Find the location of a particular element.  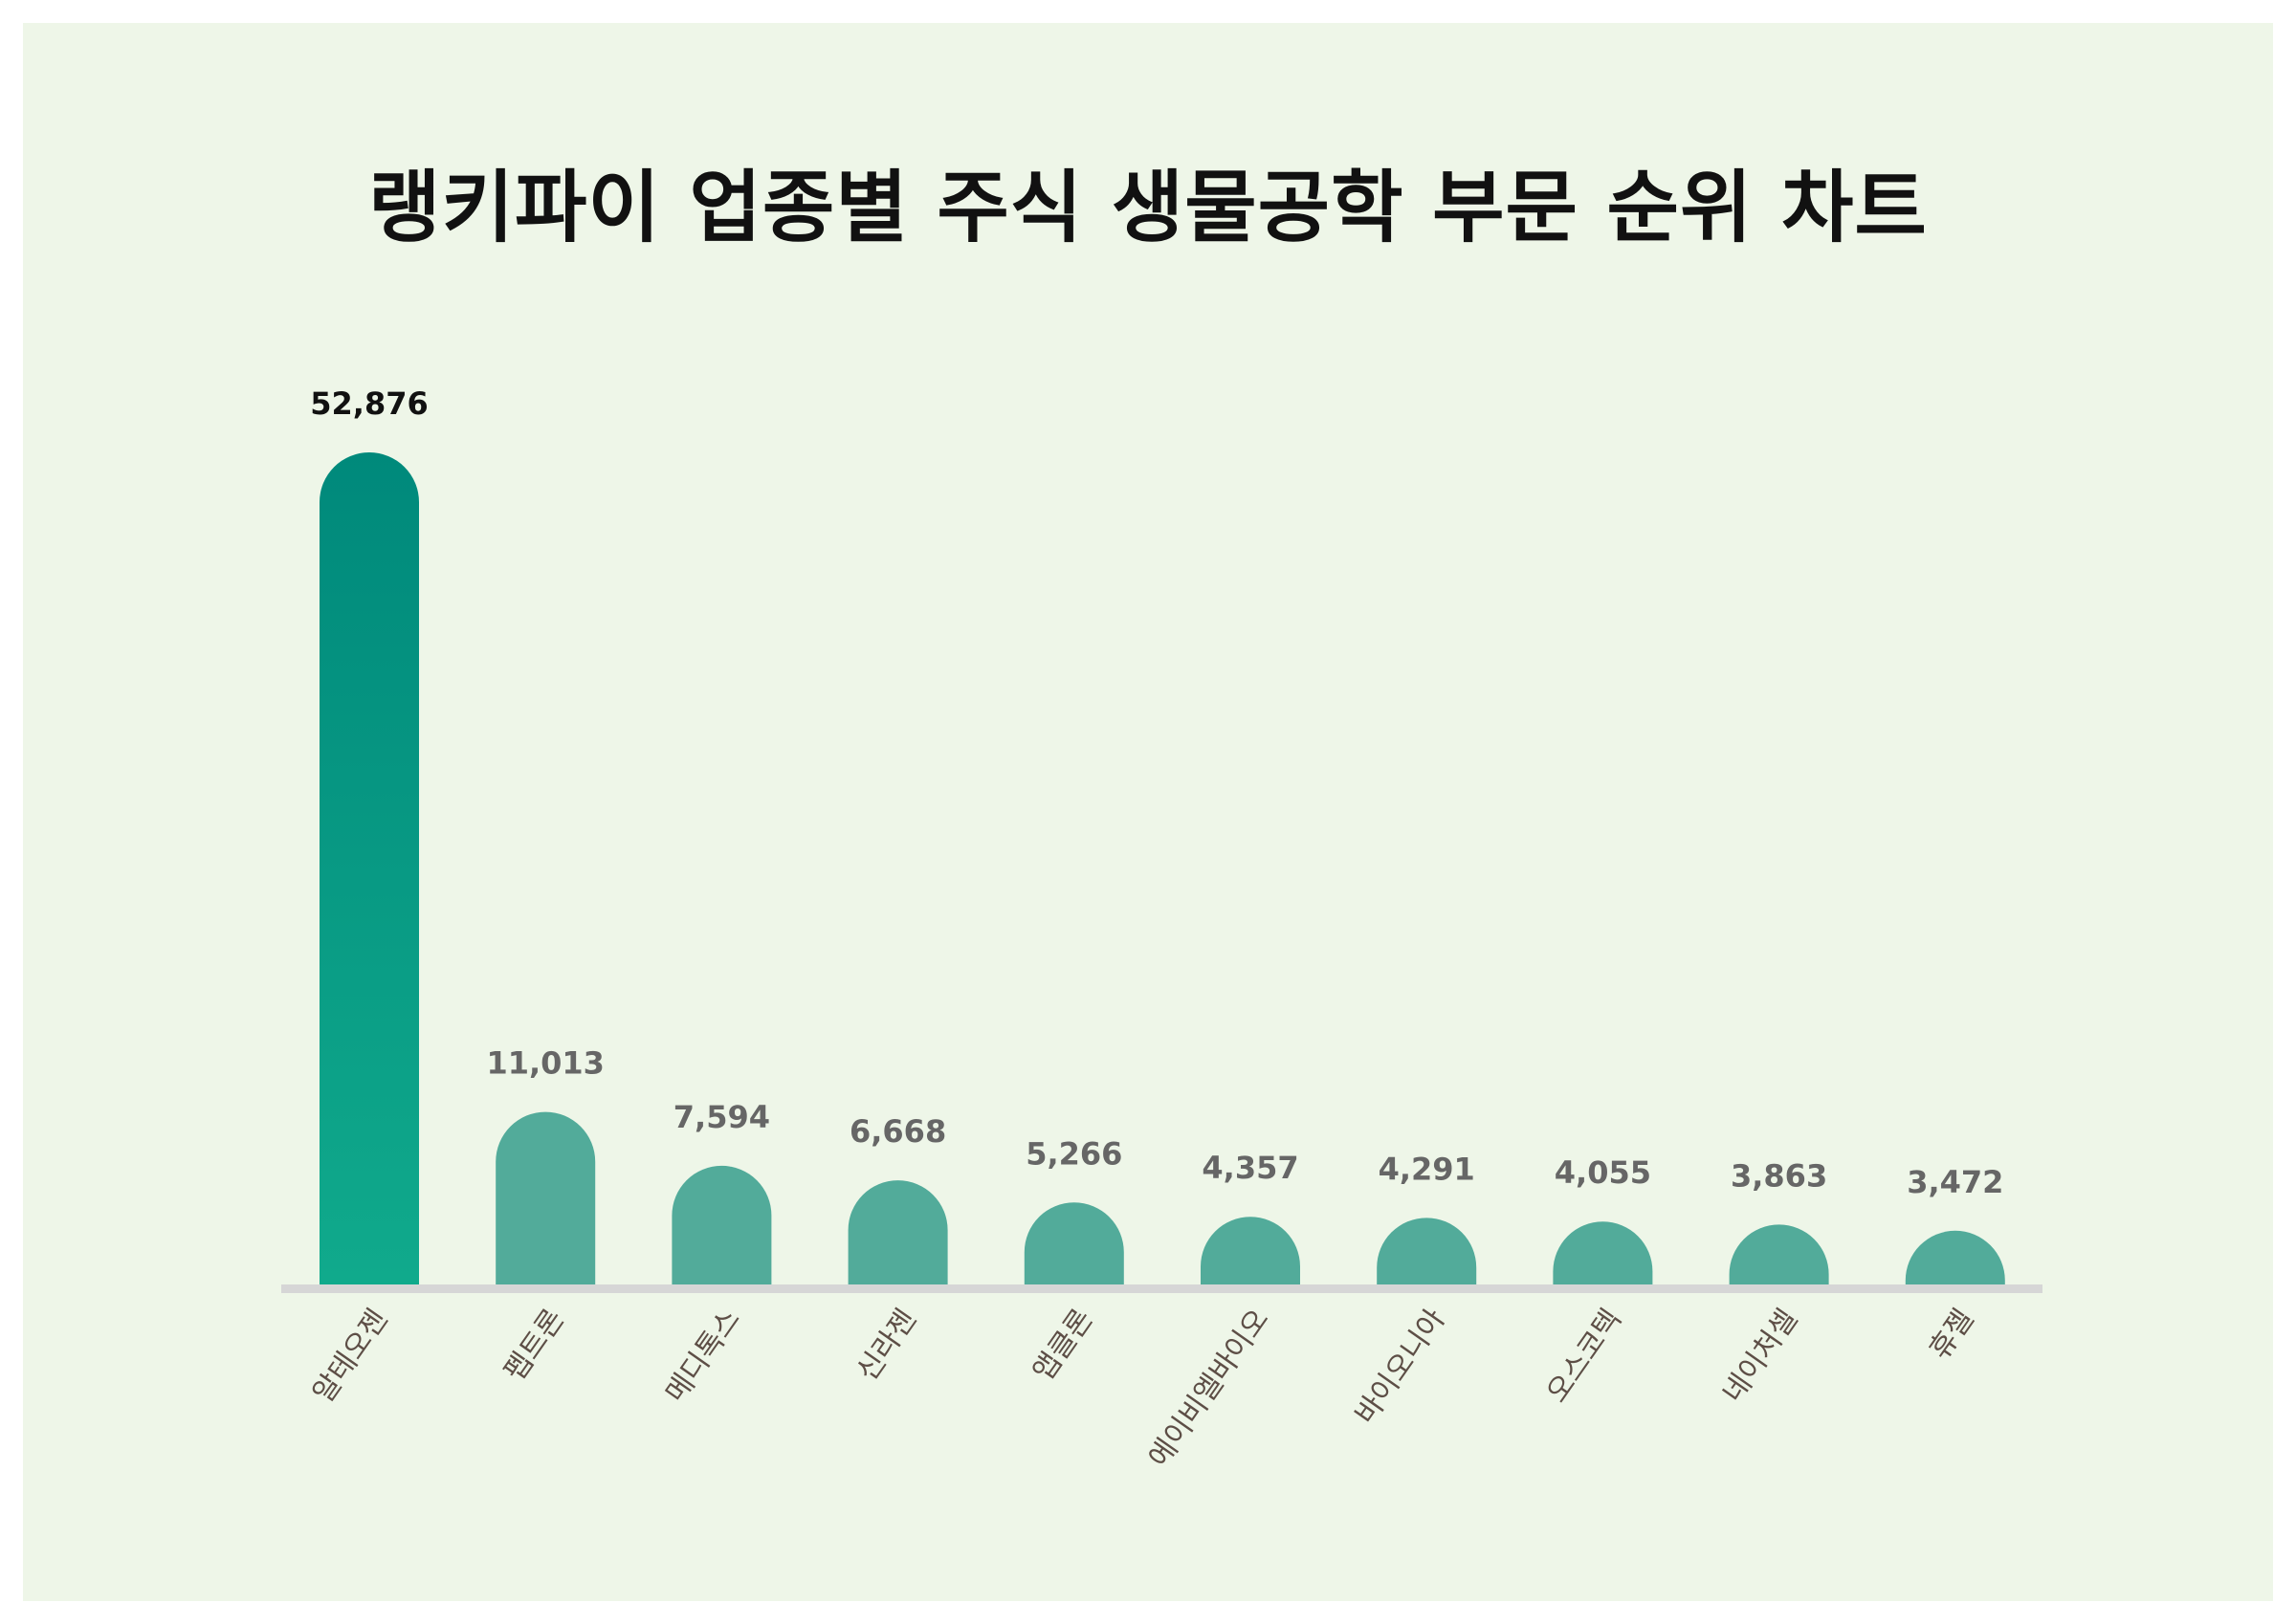

category-label: 신라젠 is located at coordinates (887, 1346).